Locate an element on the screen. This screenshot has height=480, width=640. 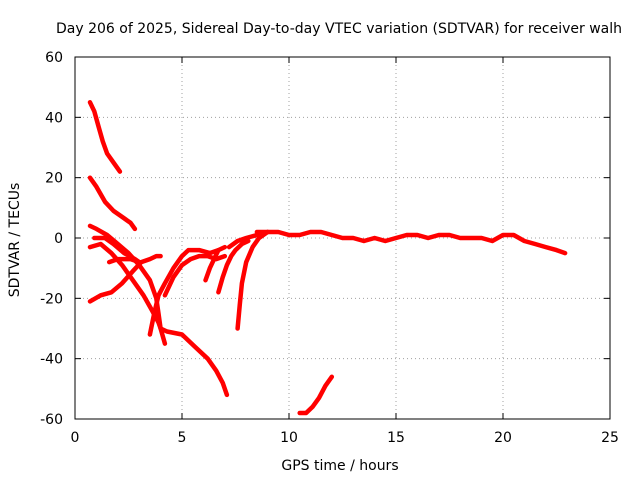
x-tick-label: 20 is located at coordinates (503, 438).